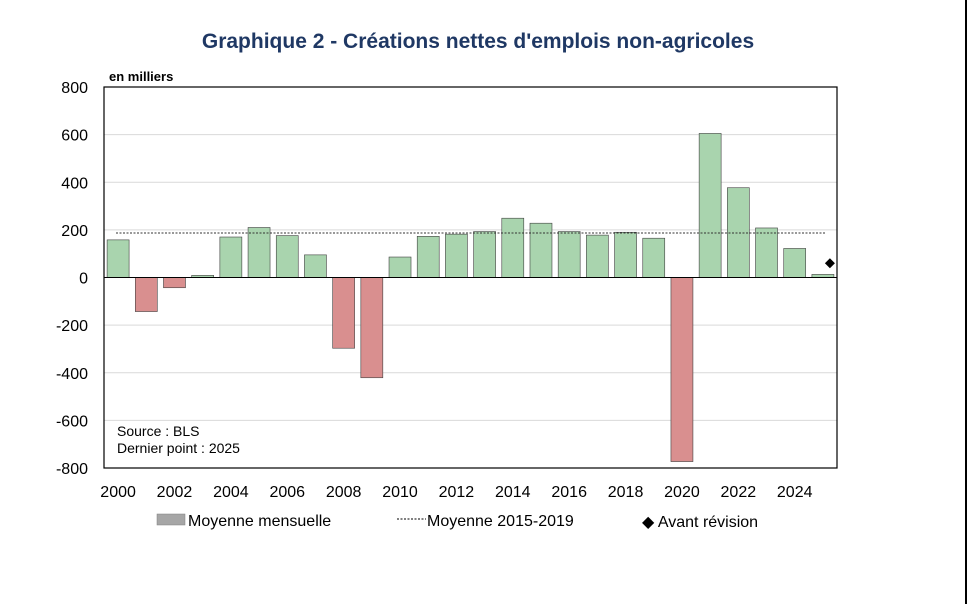 Image resolution: width=967 pixels, height=609 pixels. I want to click on y-tick-label: 400, so click(74, 183).